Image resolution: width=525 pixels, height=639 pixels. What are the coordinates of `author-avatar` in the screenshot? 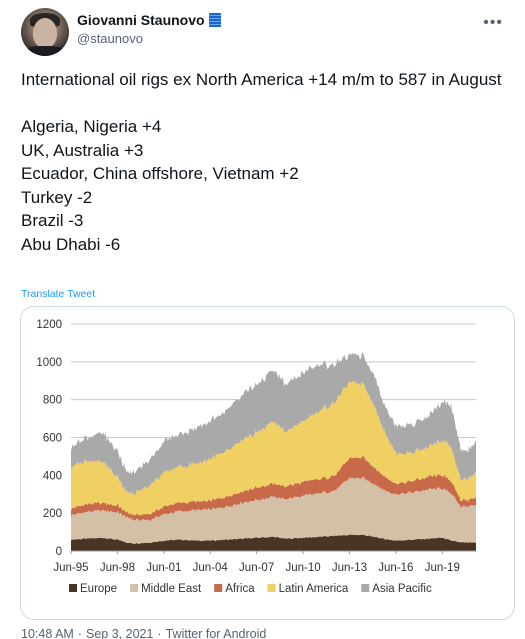 It's located at (45, 32).